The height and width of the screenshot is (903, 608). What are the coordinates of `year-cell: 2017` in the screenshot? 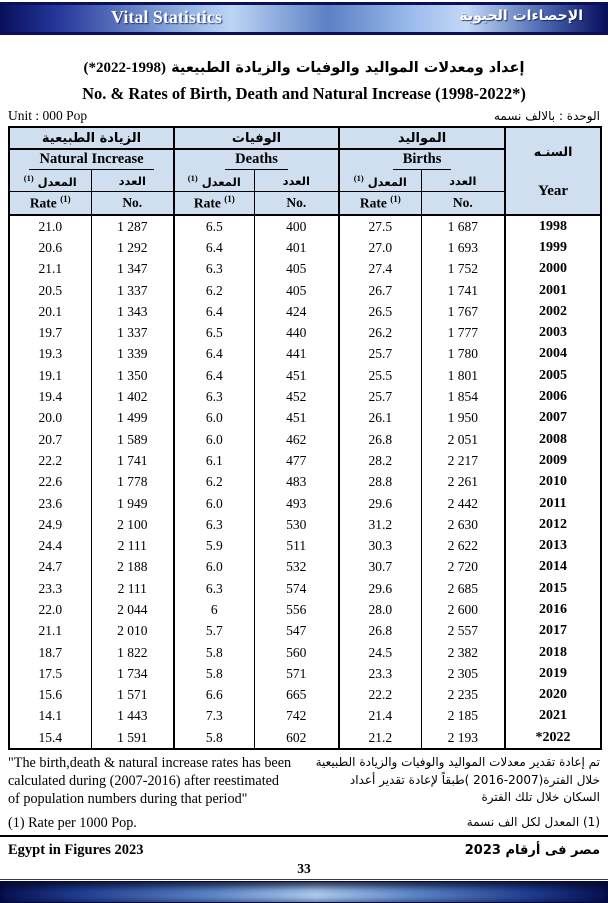 It's located at (553, 631).